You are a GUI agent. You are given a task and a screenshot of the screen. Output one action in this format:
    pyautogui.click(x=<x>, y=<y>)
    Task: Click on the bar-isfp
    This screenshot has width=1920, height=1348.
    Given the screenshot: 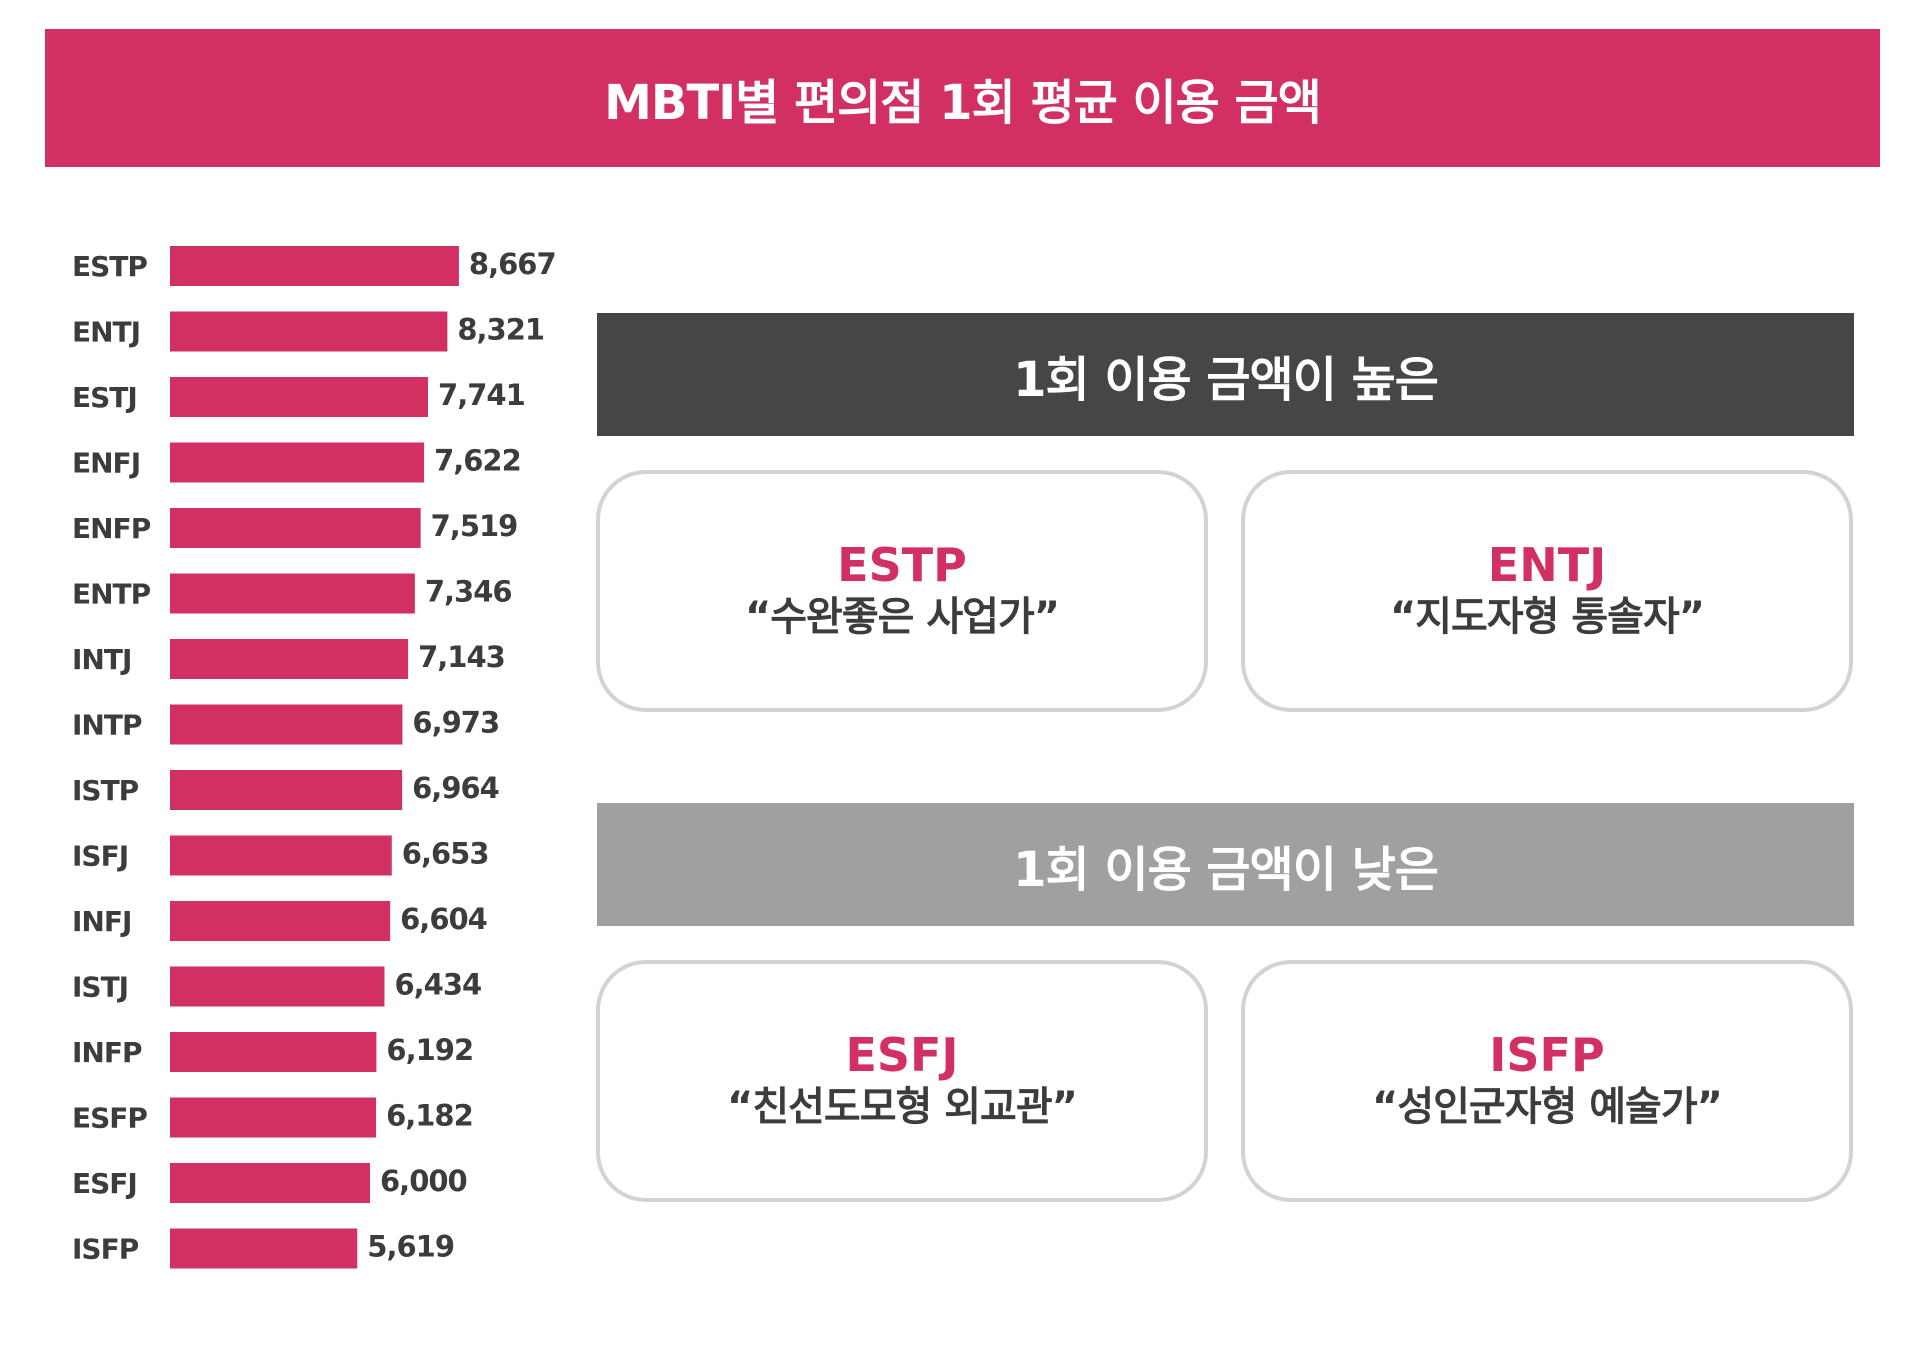 What is the action you would take?
    pyautogui.click(x=264, y=1248)
    